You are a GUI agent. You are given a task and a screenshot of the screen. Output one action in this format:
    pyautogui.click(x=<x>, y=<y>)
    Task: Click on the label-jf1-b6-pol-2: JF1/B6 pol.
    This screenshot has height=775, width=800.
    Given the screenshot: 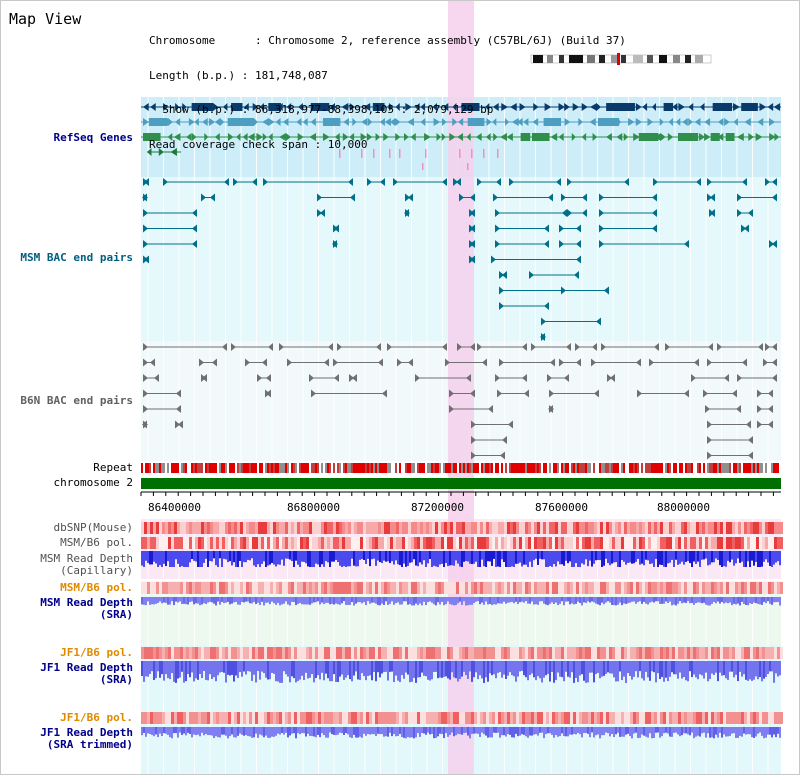 What is the action you would take?
    pyautogui.click(x=96, y=717)
    